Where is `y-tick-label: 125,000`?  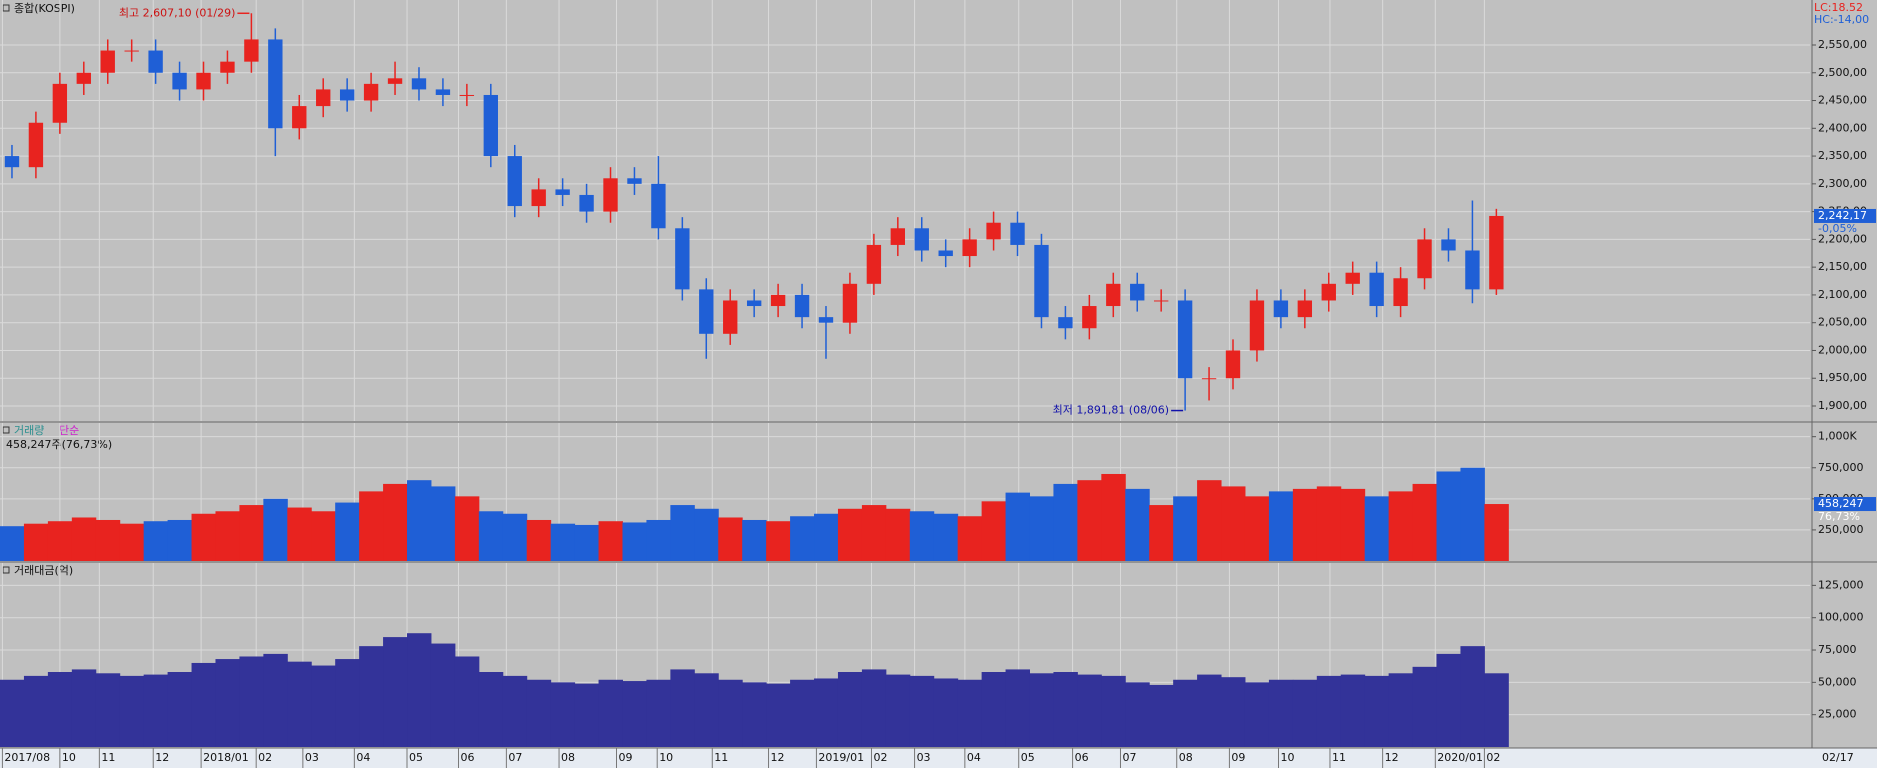
y-tick-label: 125,000 is located at coordinates (1841, 584).